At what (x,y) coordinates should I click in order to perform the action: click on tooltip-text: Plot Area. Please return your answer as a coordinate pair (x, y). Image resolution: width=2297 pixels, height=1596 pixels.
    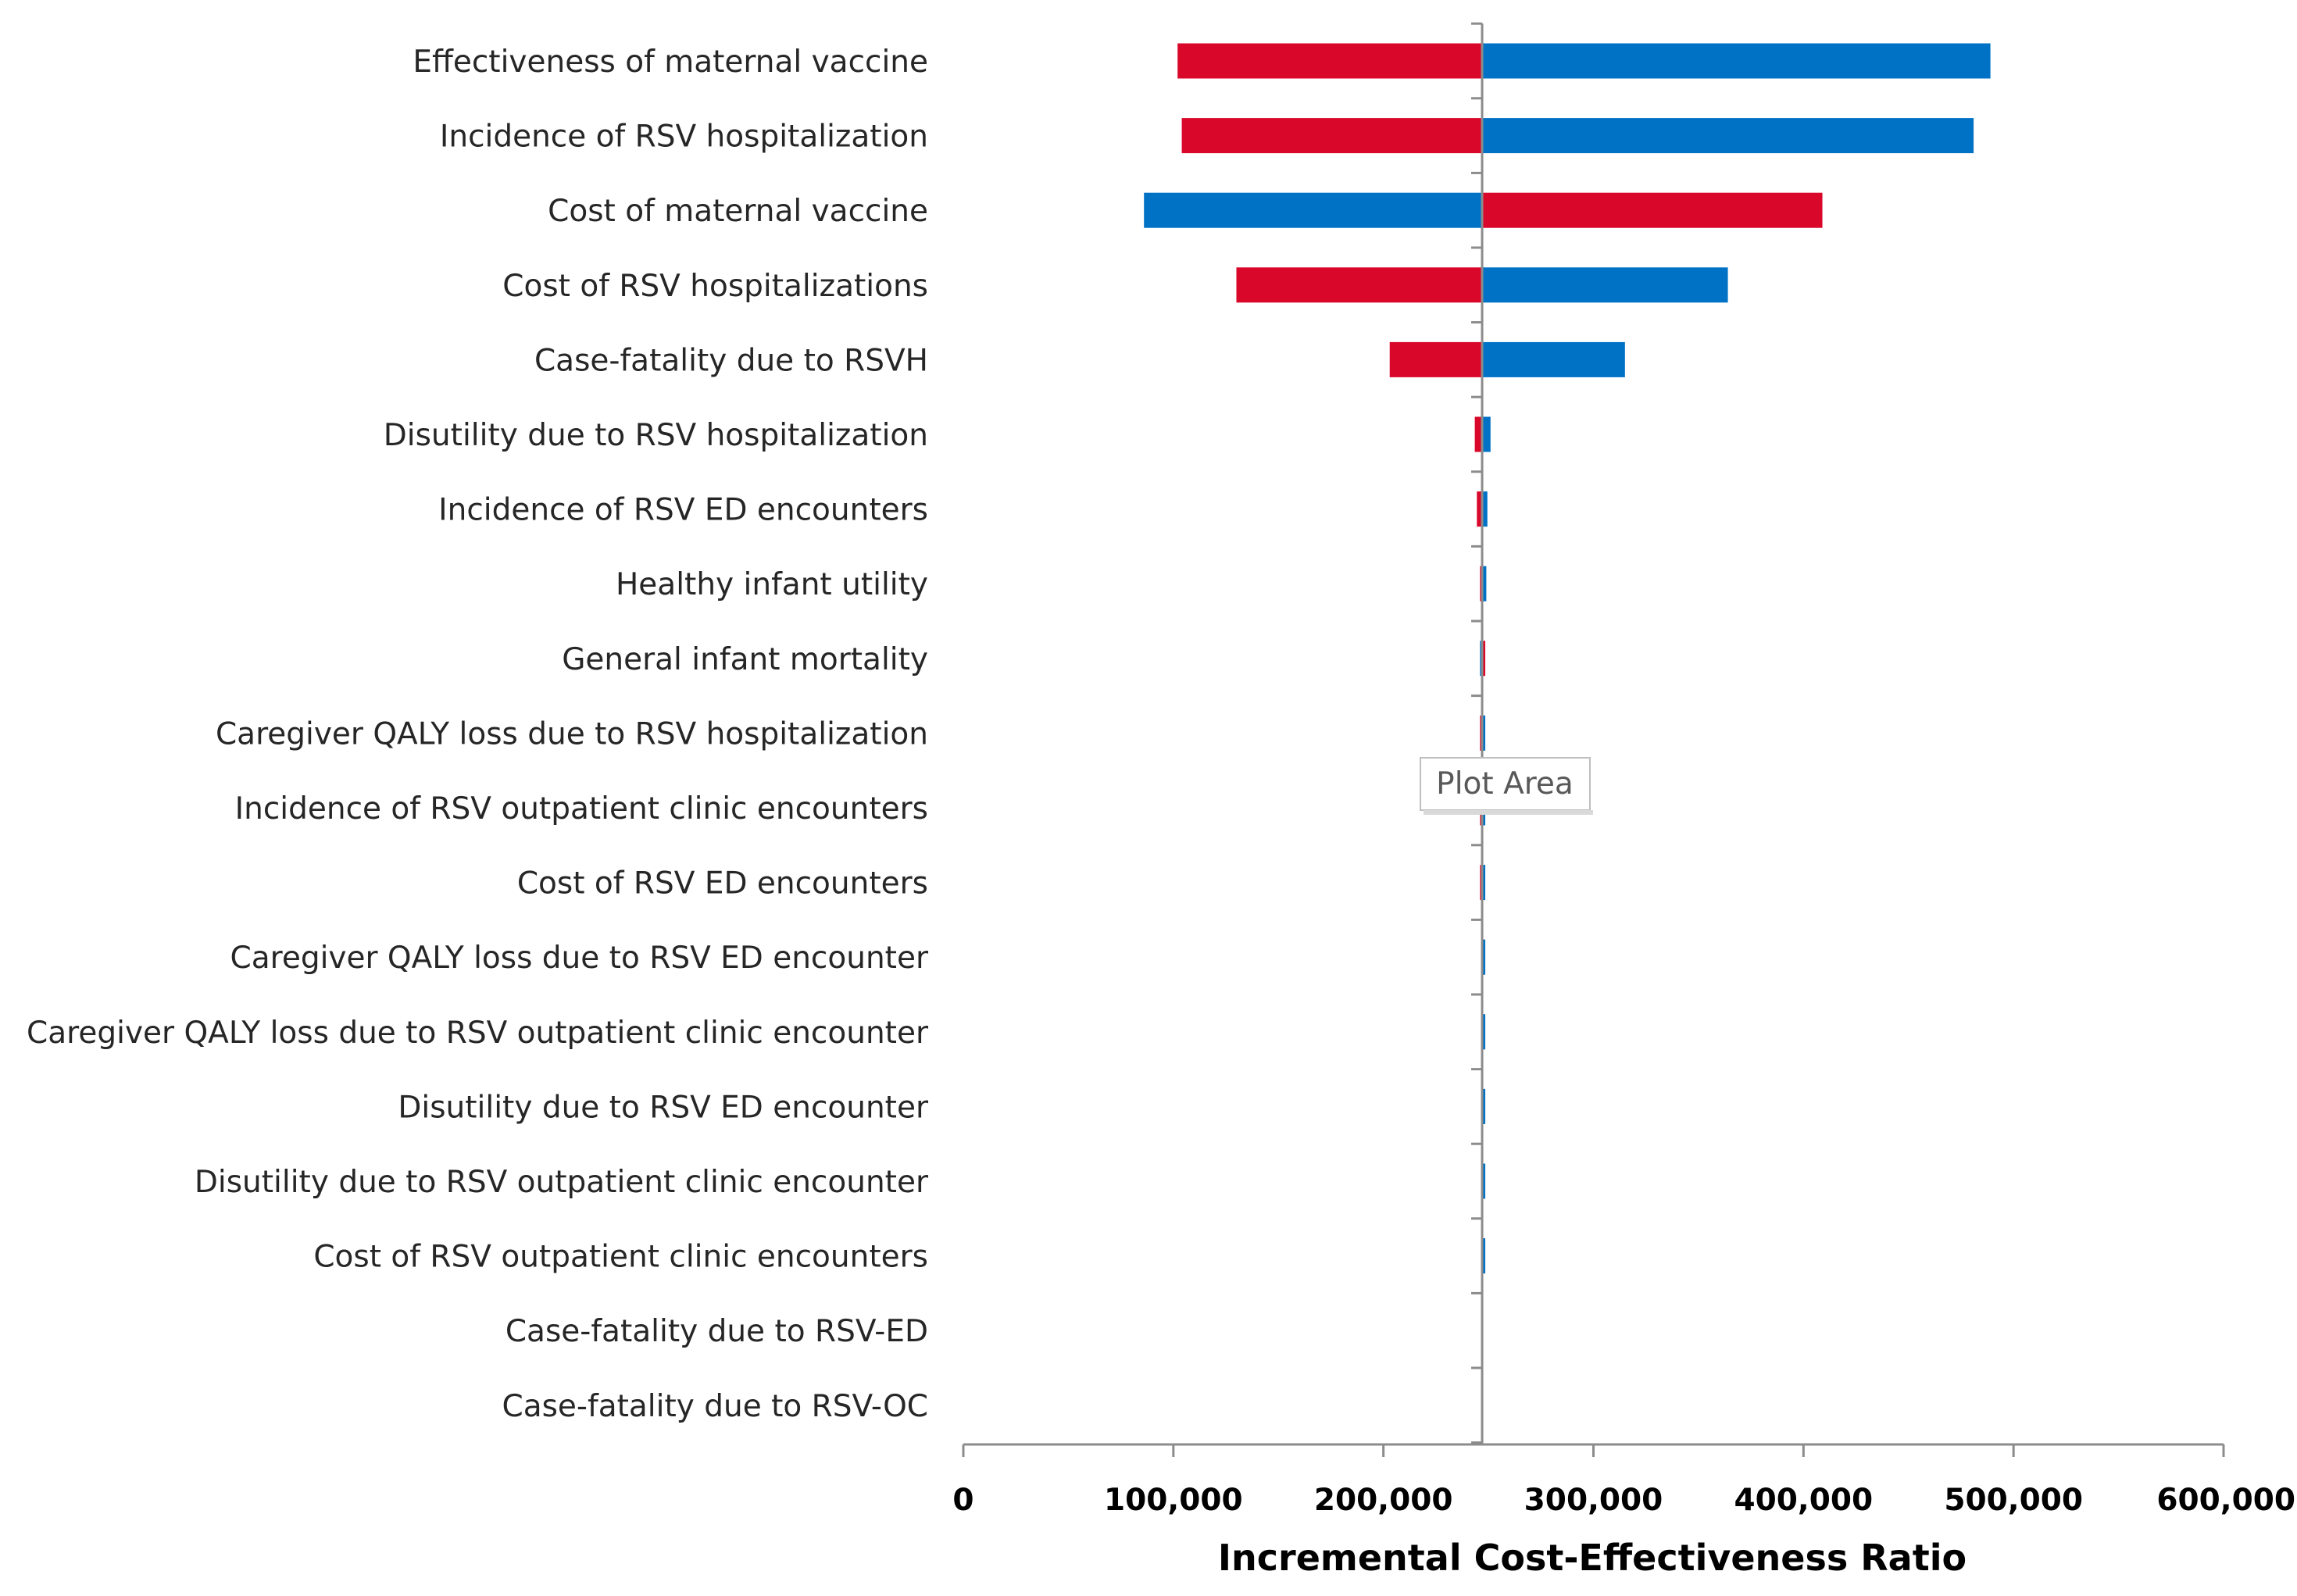
    Looking at the image, I should click on (1505, 784).